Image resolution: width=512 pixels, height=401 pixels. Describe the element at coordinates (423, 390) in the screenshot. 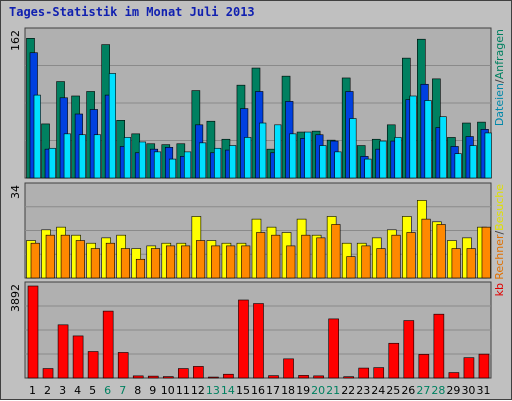

I see `day-label-27: 27` at that location.